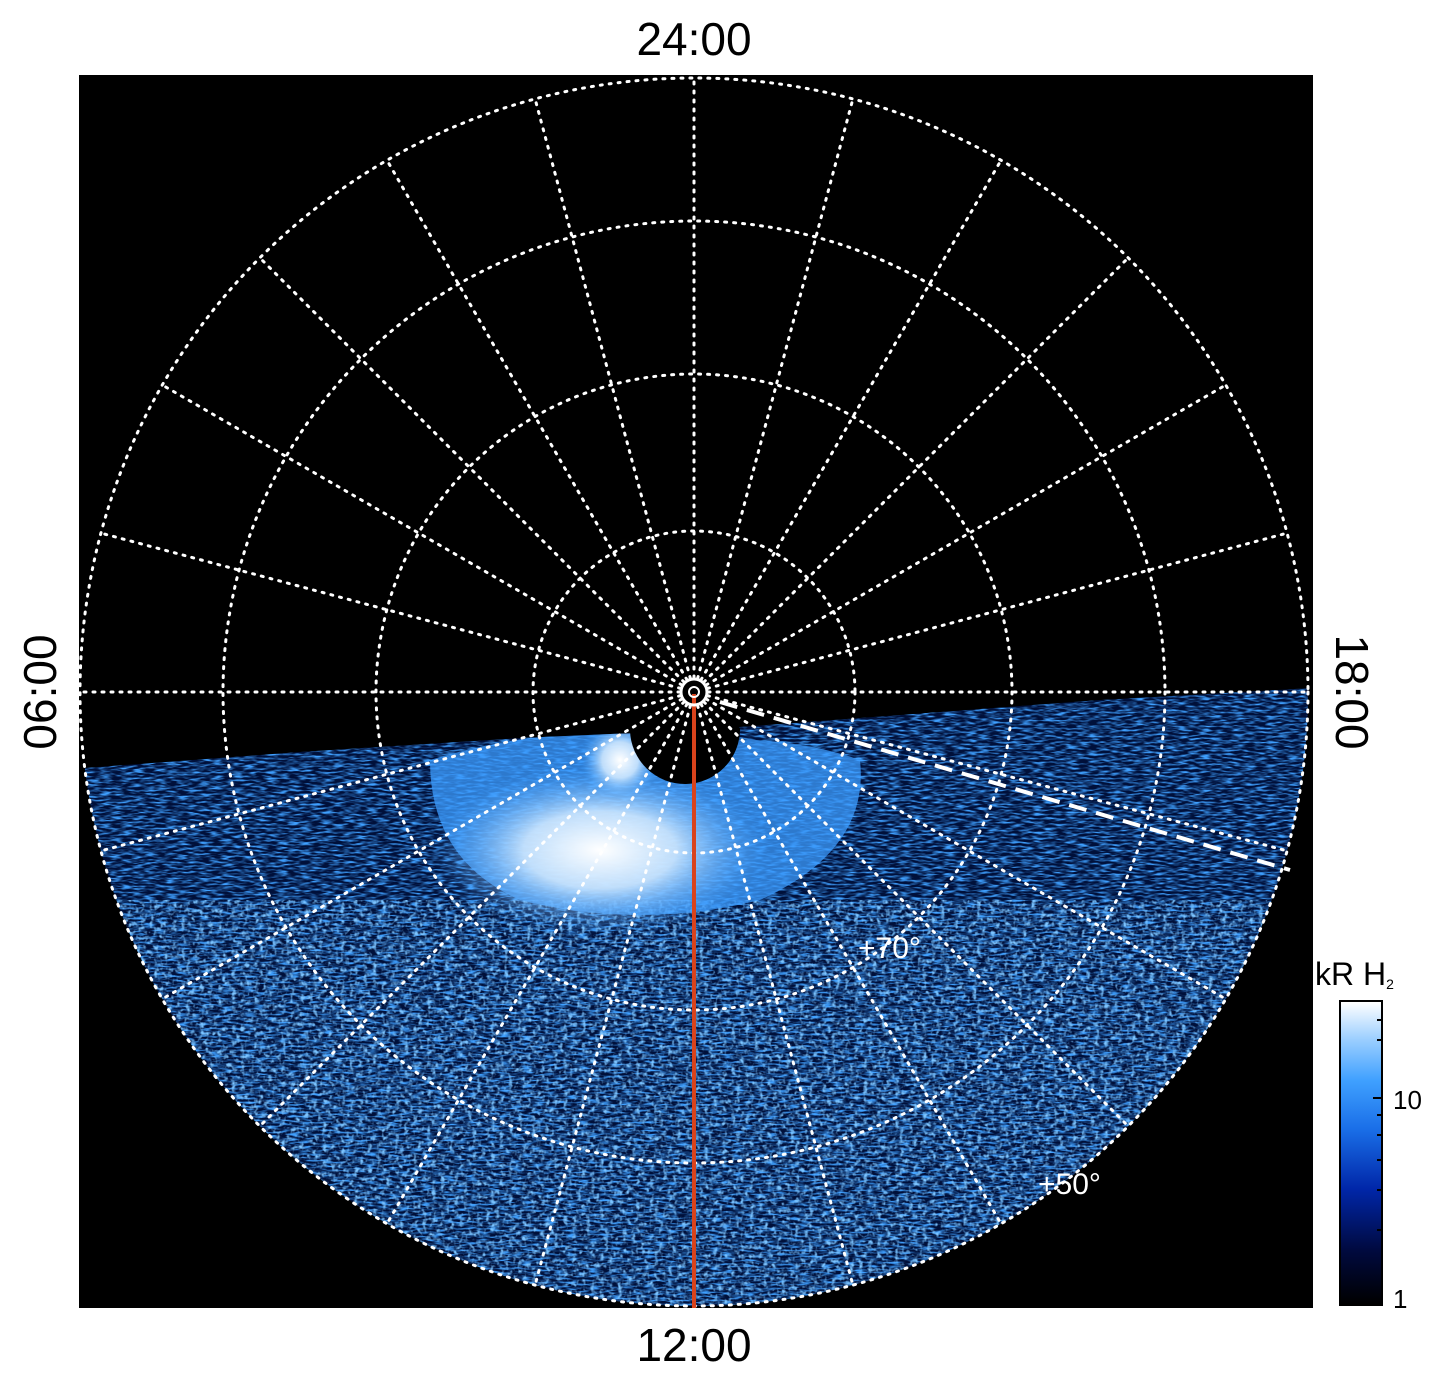 This screenshot has height=1384, width=1447. What do you see at coordinates (1069, 1184) in the screenshot?
I see `latitude-label-outer: +50°` at bounding box center [1069, 1184].